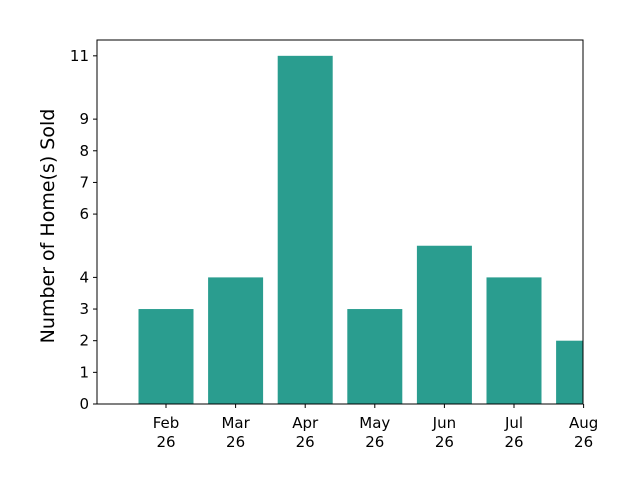 This screenshot has height=493, width=639. Describe the element at coordinates (84, 309) in the screenshot. I see `y-tick-label: 3` at that location.